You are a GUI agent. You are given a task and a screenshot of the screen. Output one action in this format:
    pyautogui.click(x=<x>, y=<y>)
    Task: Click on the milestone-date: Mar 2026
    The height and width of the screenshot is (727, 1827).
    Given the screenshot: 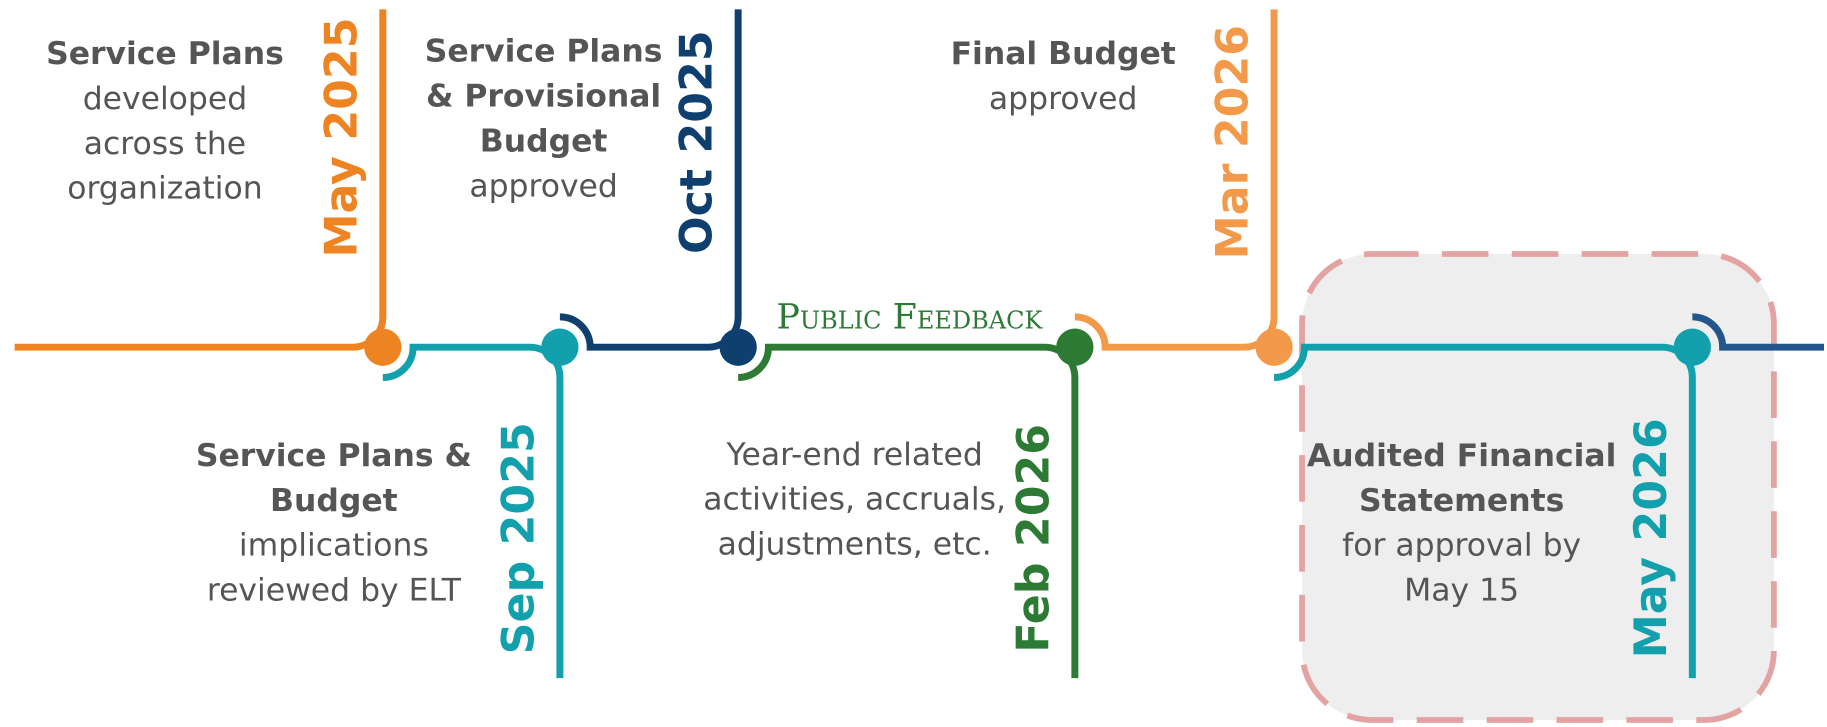 What is the action you would take?
    pyautogui.click(x=1233, y=142)
    